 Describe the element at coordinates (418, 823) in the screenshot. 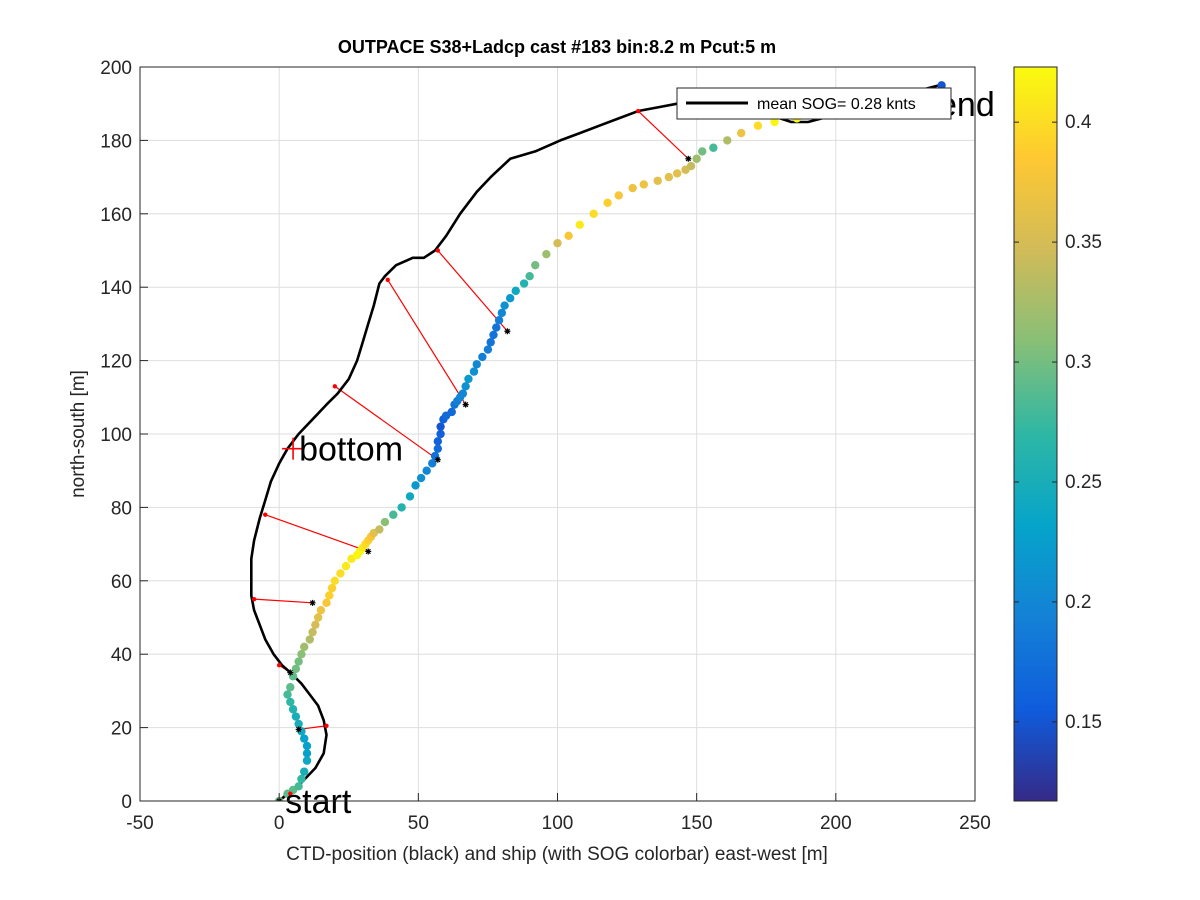

I see `x-tick-label: 50` at that location.